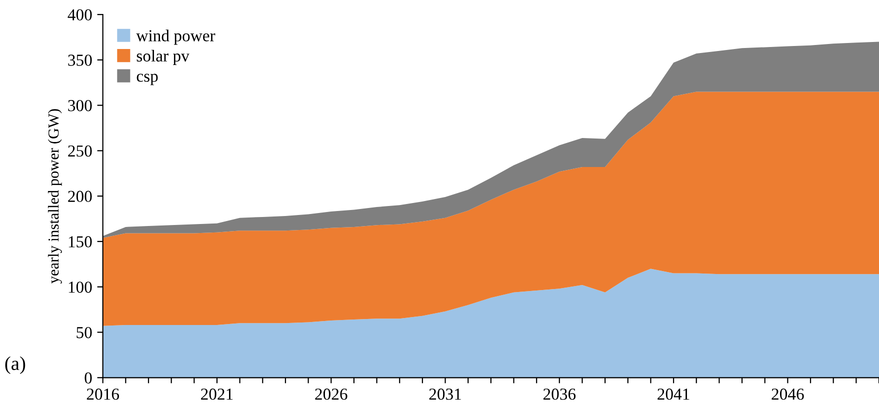  I want to click on legend-label: wind power, so click(176, 37).